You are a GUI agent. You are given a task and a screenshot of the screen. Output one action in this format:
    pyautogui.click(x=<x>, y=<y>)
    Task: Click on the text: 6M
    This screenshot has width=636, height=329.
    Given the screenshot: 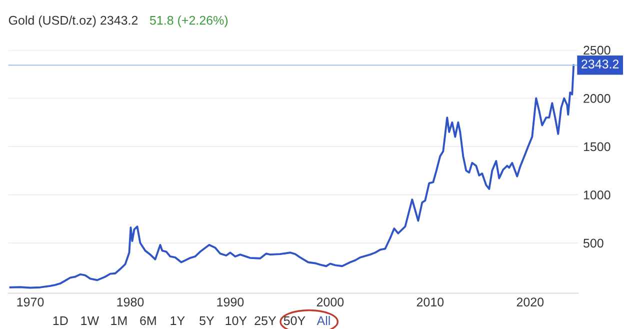 What is the action you would take?
    pyautogui.click(x=148, y=321)
    